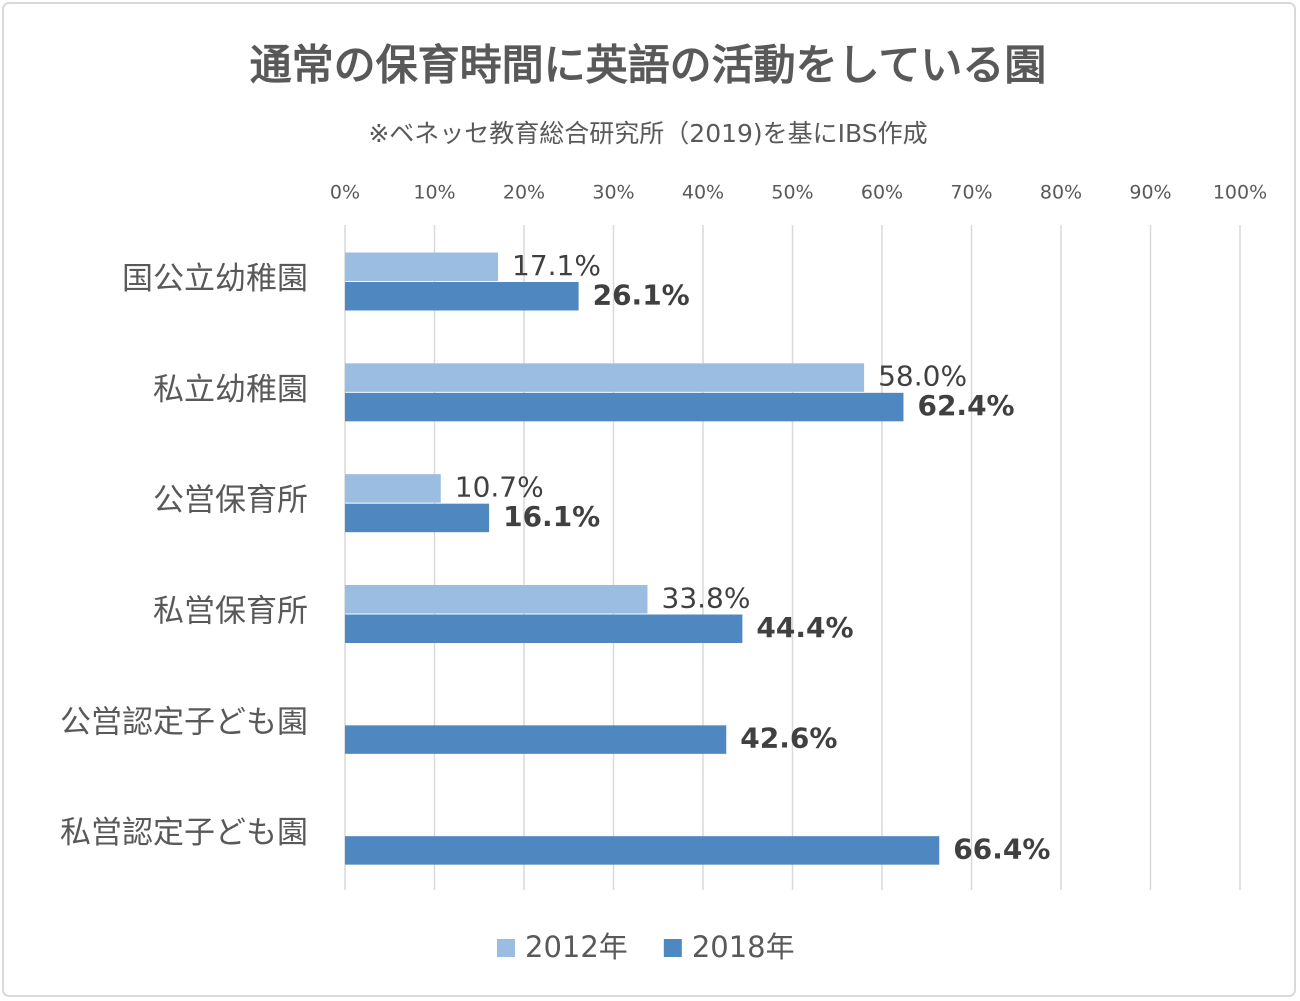 The image size is (1300, 1001). Describe the element at coordinates (1150, 193) in the screenshot. I see `x-tick-label: 90%` at that location.